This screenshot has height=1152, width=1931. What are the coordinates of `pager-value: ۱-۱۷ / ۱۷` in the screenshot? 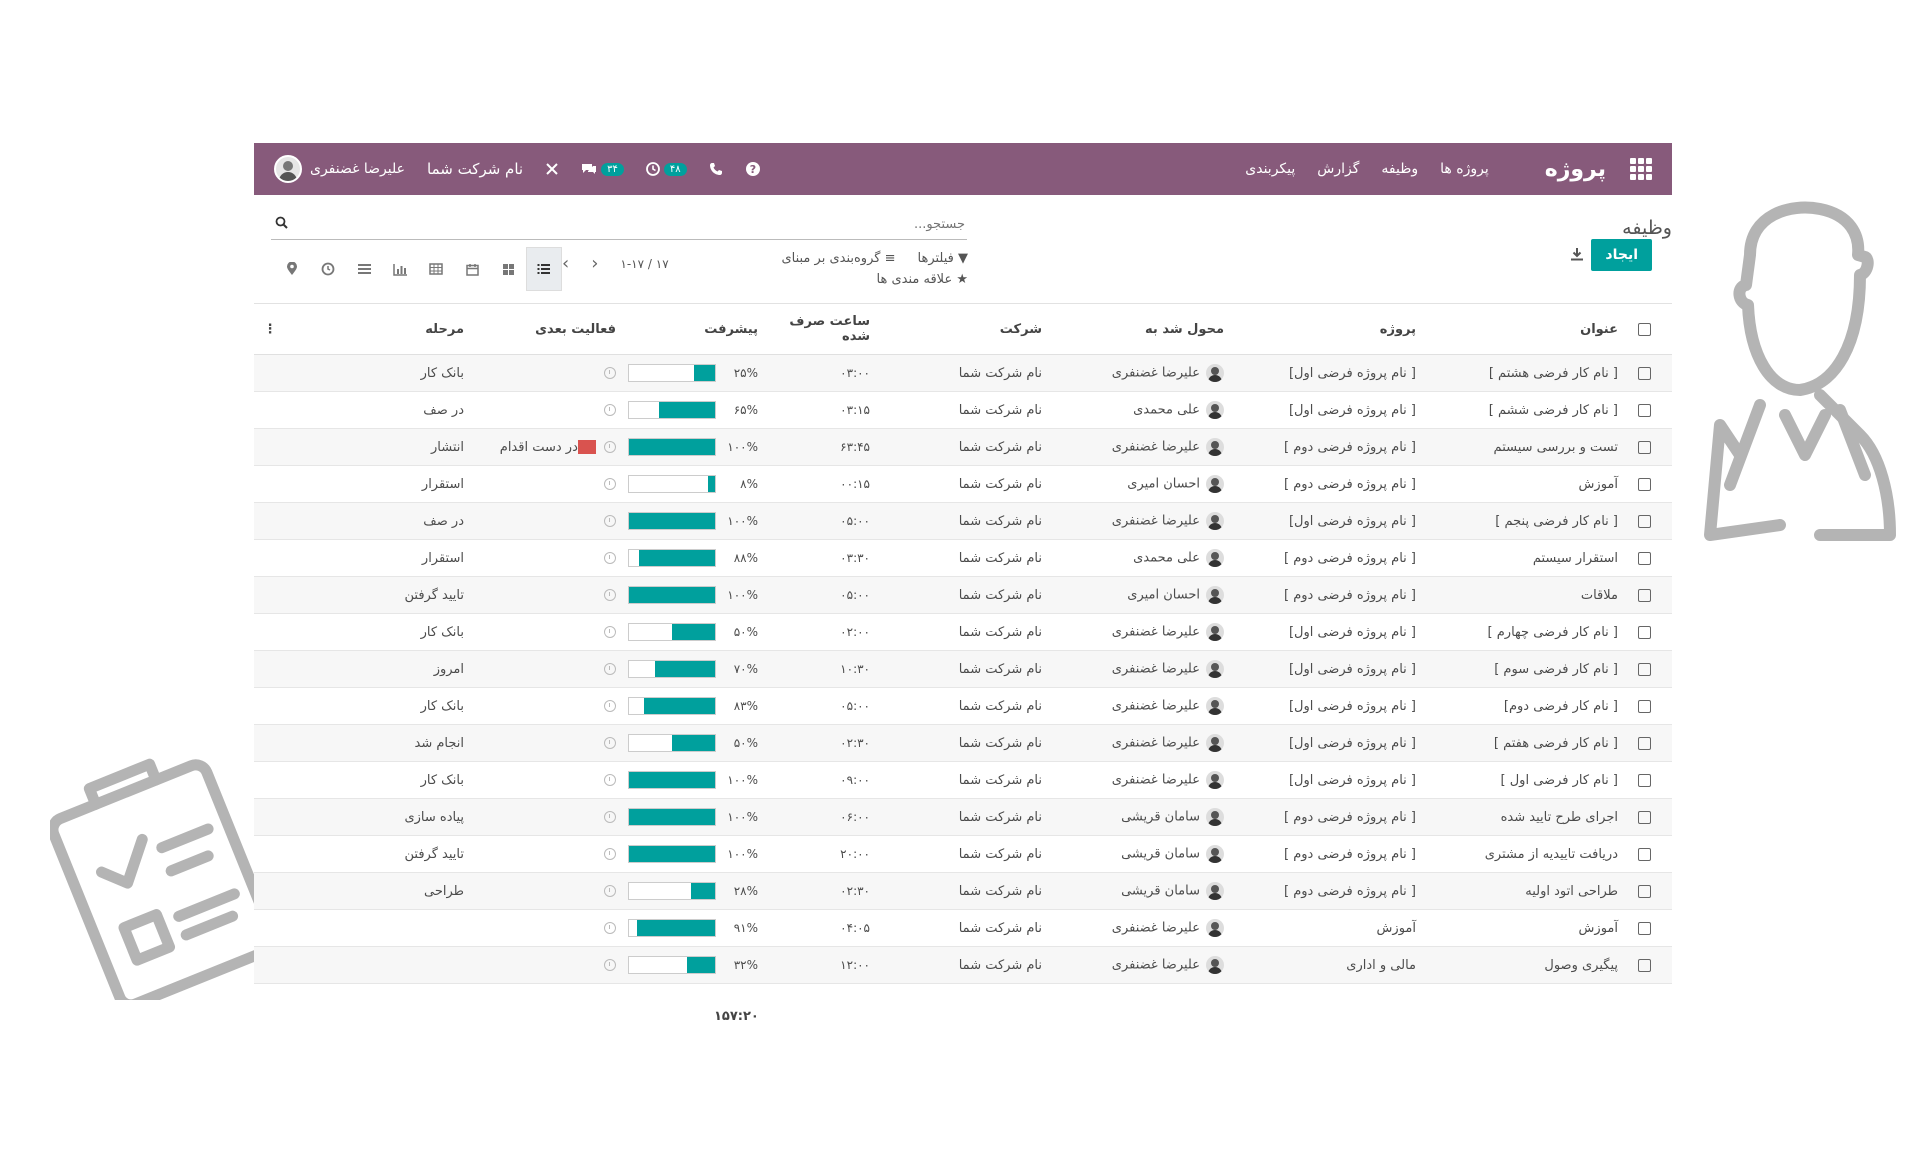 It's located at (644, 263).